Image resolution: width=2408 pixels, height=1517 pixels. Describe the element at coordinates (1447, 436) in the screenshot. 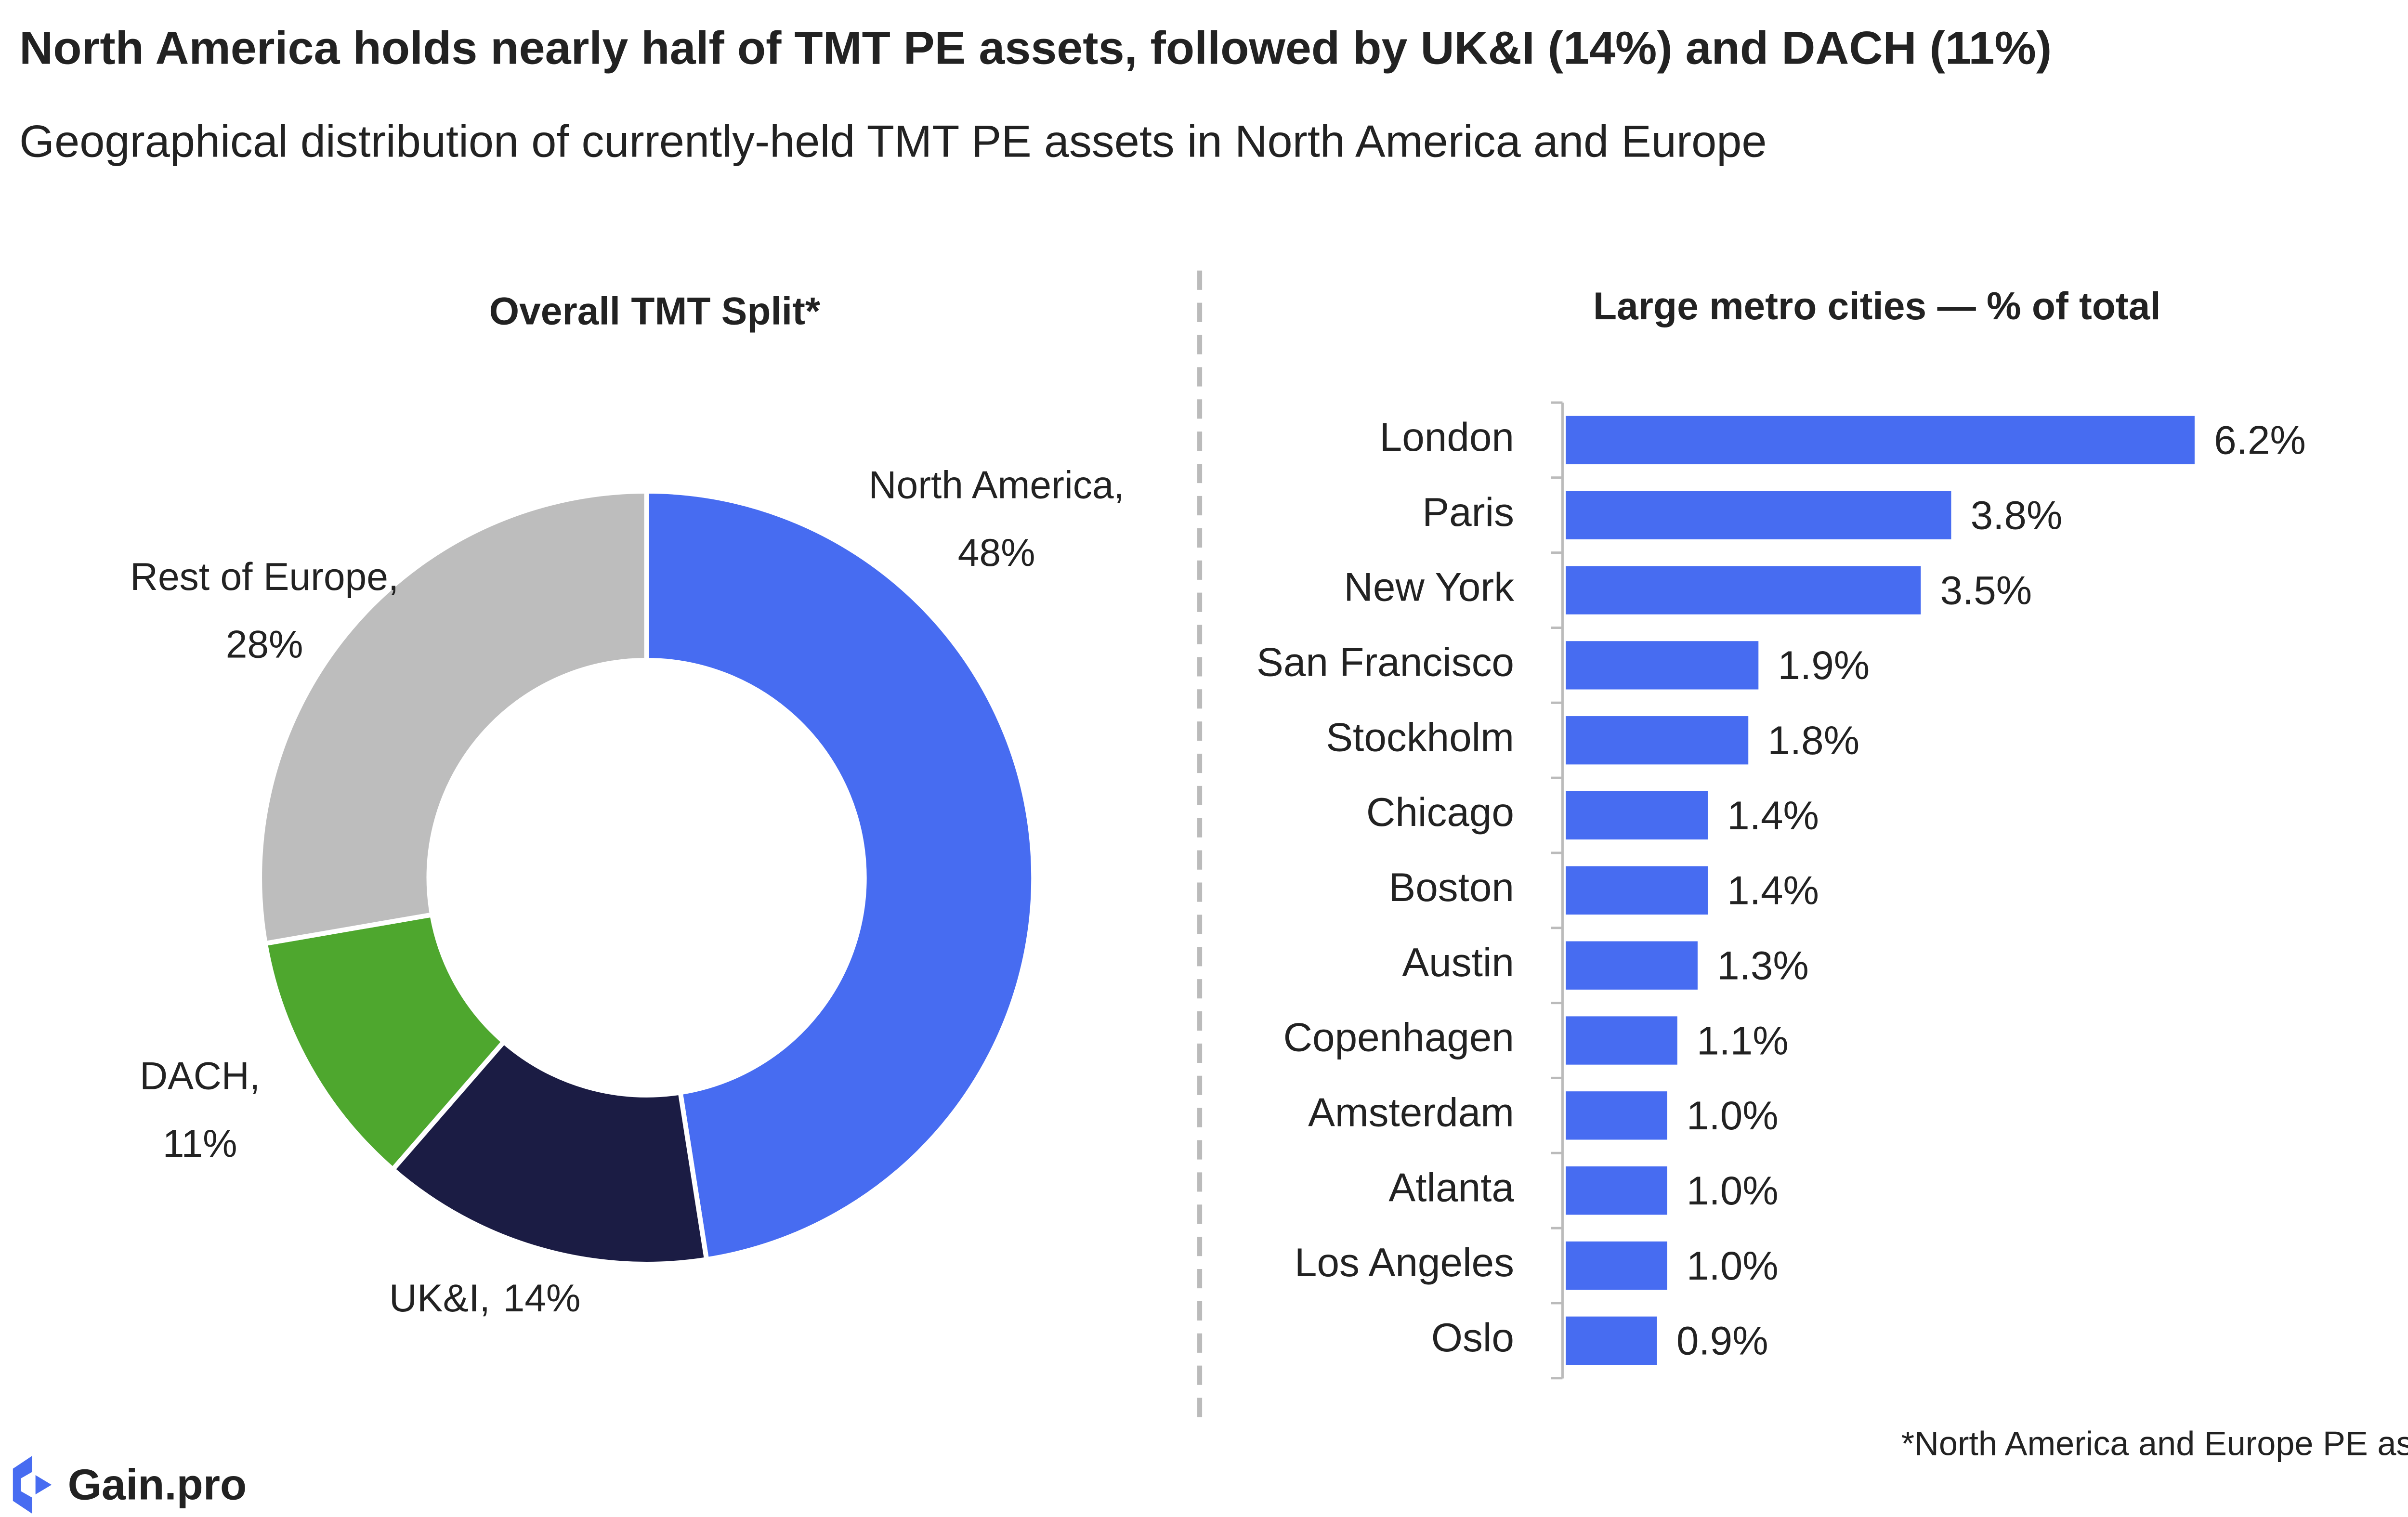

I see `y-tick-label: London` at that location.